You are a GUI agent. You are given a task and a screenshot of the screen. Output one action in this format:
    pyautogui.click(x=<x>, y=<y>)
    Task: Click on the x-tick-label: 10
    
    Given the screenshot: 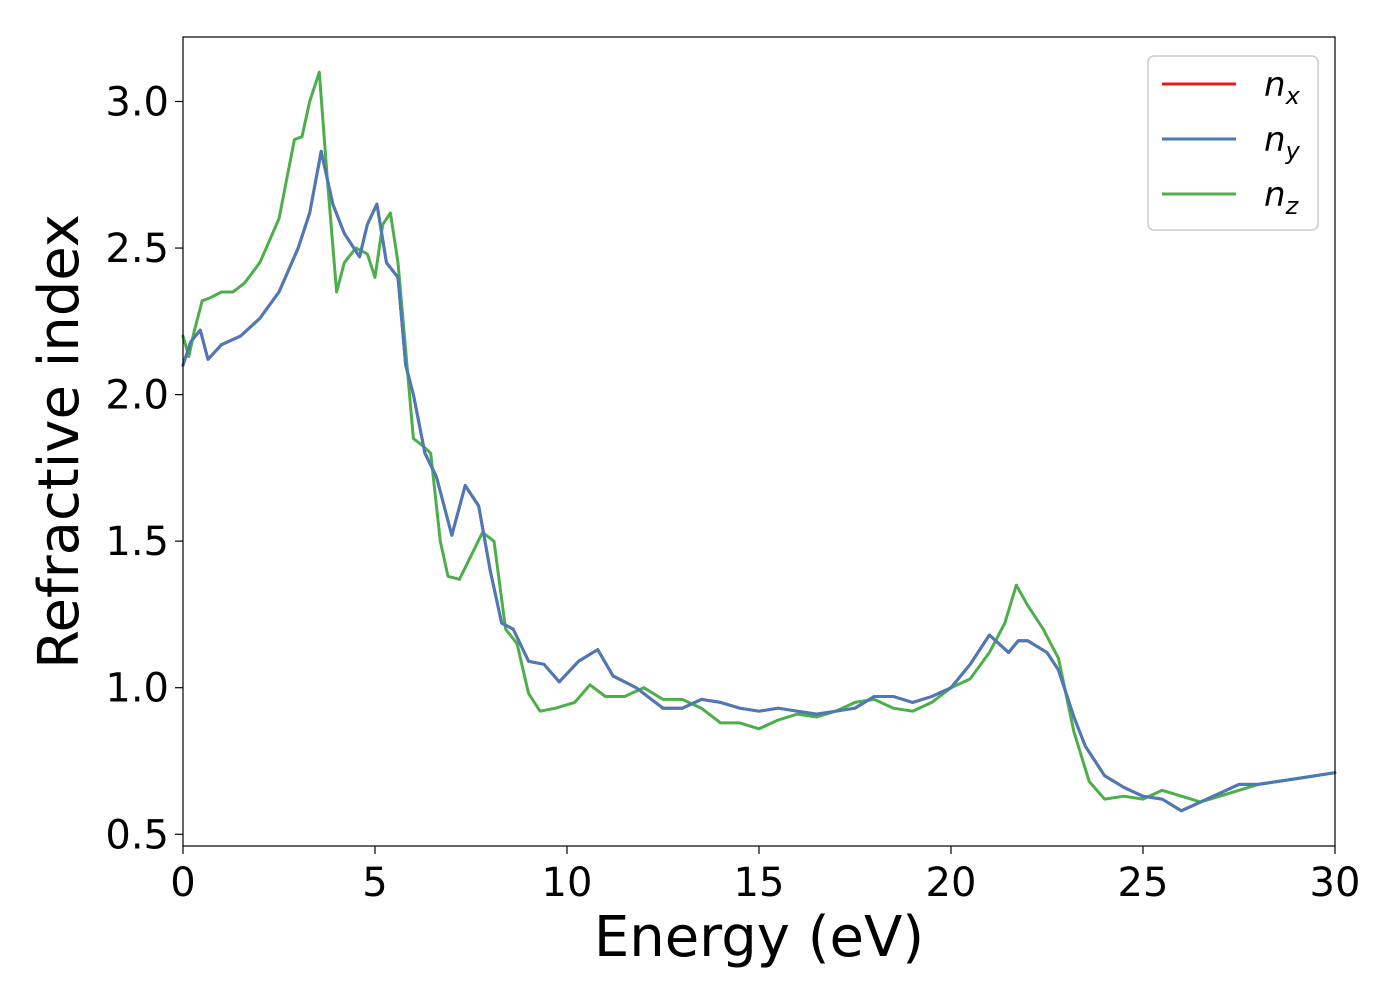 What is the action you would take?
    pyautogui.click(x=567, y=883)
    